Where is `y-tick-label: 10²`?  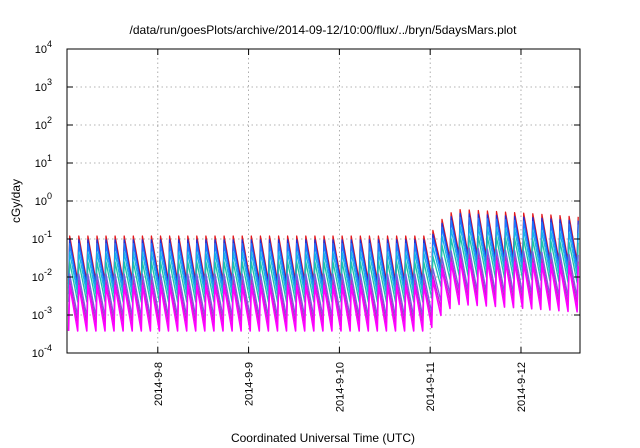 y-tick-label: 10² is located at coordinates (43, 123).